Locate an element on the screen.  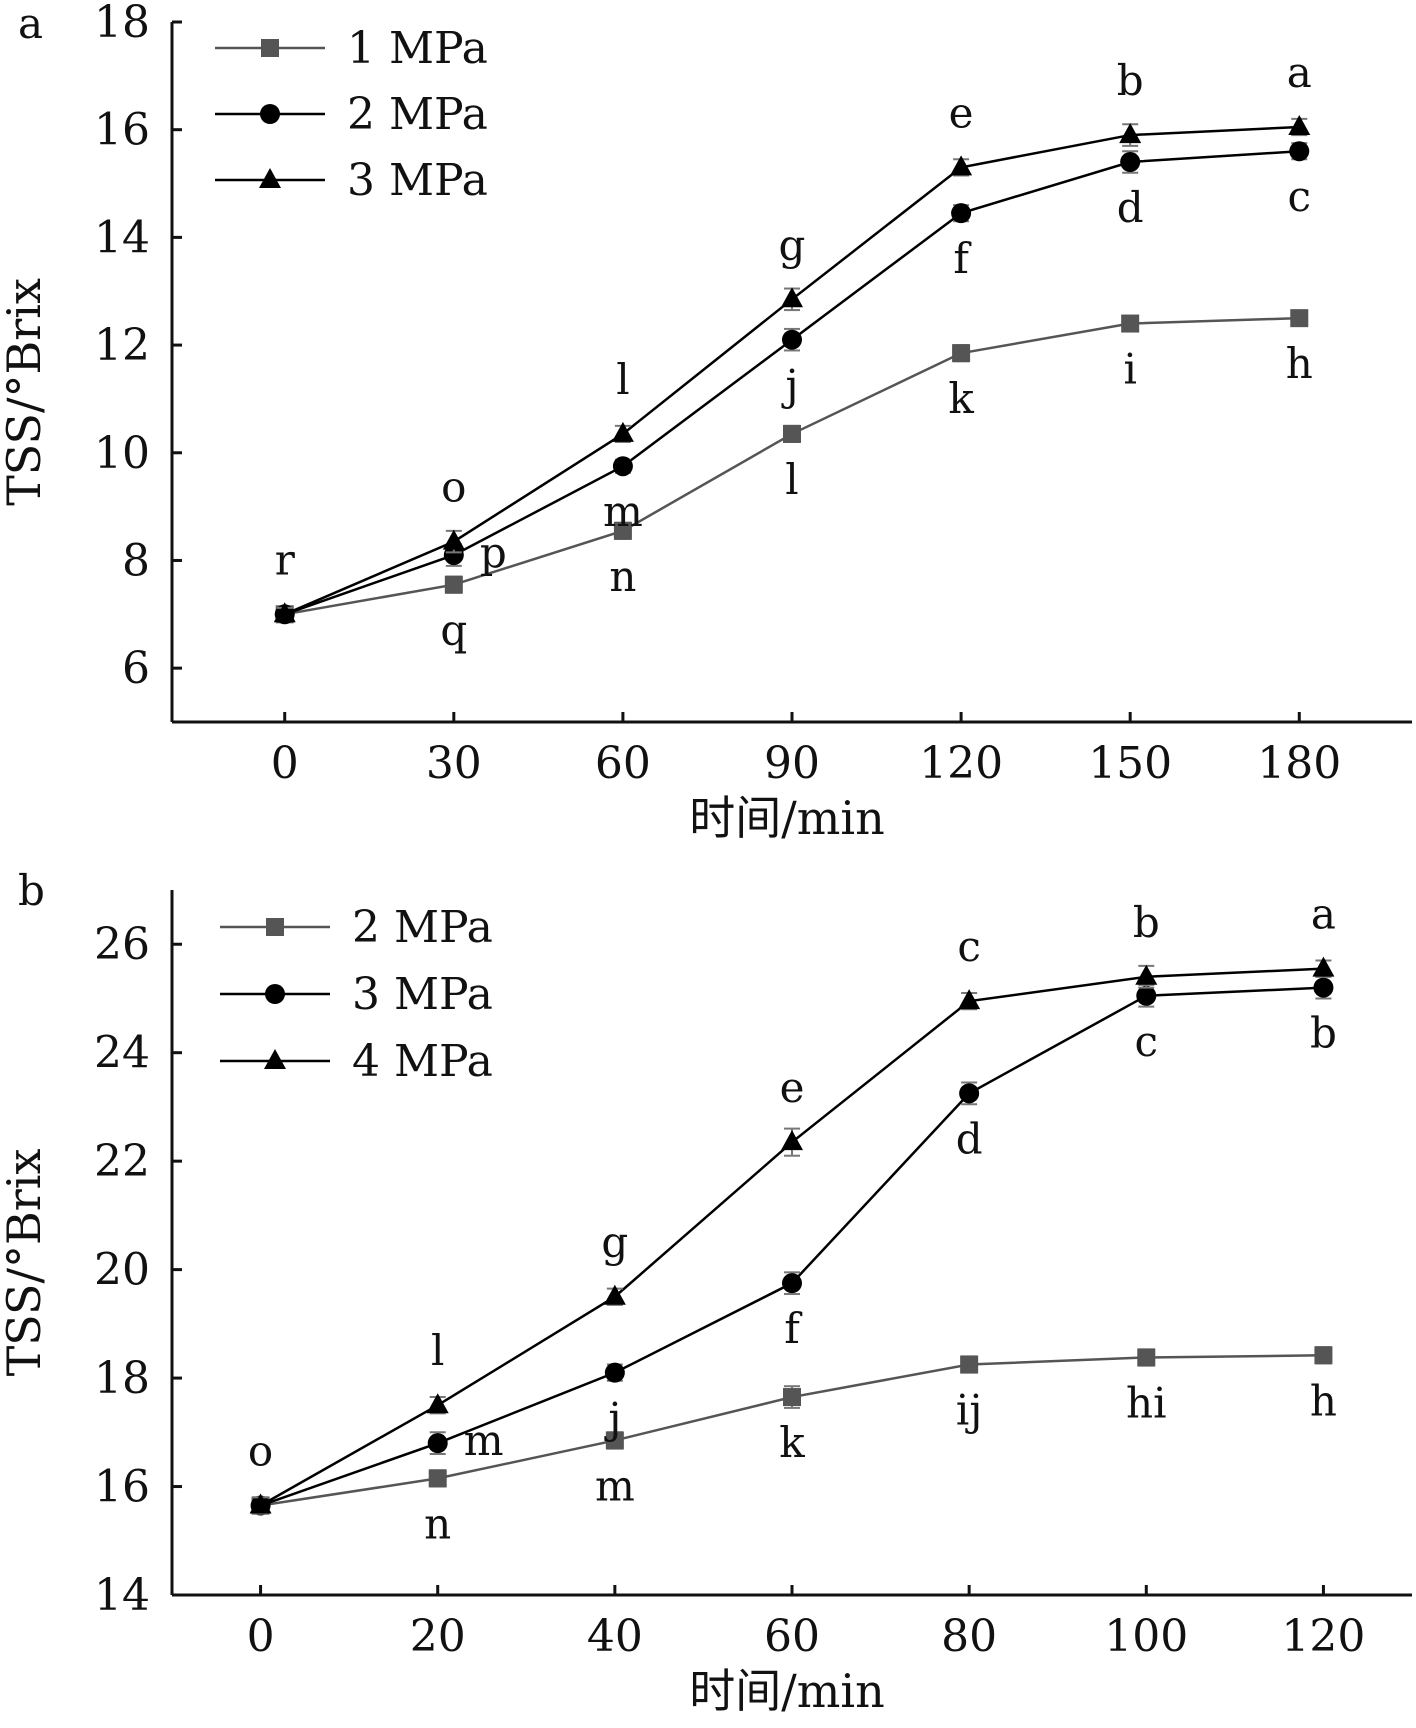
x-tick-label: 20 is located at coordinates (438, 1636).